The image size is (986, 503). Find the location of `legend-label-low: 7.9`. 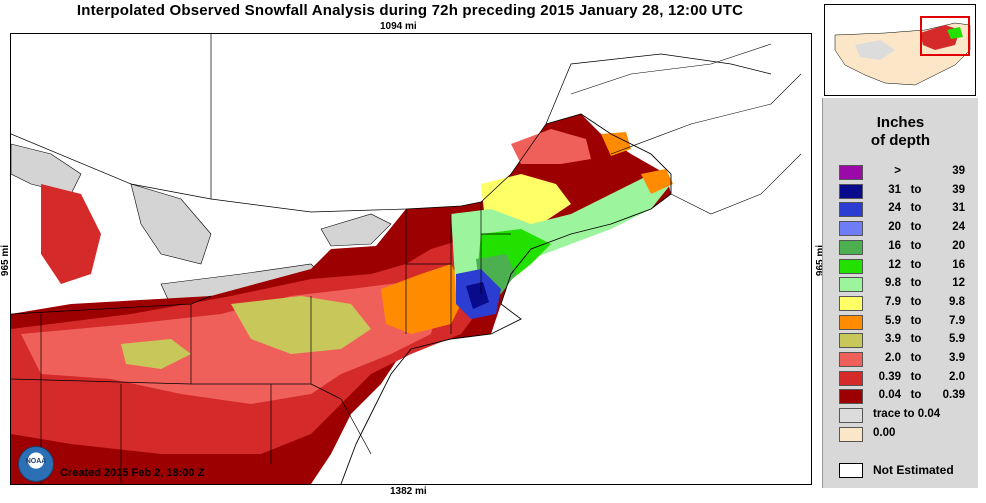

legend-label-low: 7.9 is located at coordinates (893, 301).